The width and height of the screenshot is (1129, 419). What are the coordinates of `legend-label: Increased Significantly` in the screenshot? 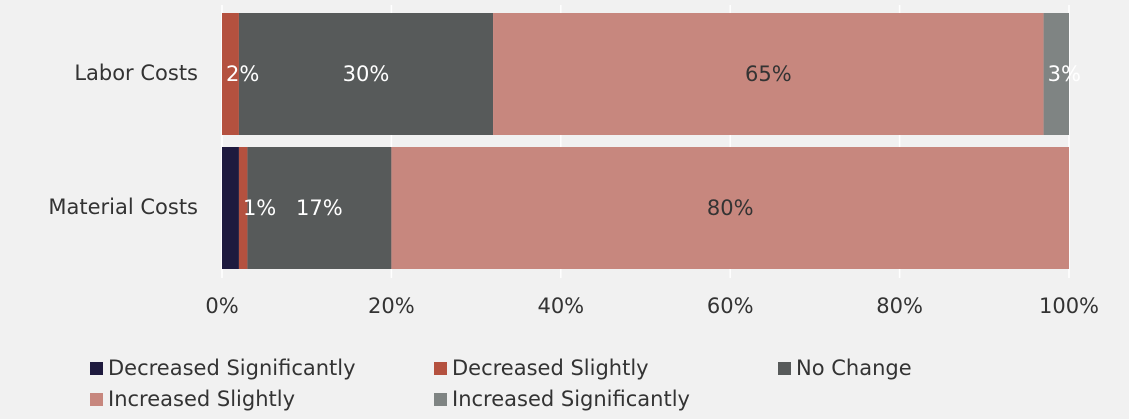 It's located at (571, 399).